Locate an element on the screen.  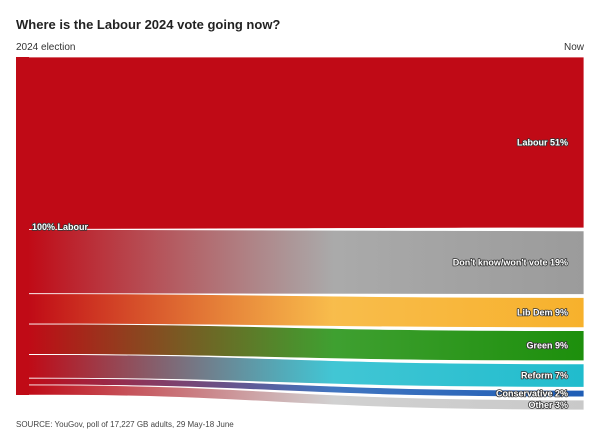
target-label: Other 3% is located at coordinates (548, 405).